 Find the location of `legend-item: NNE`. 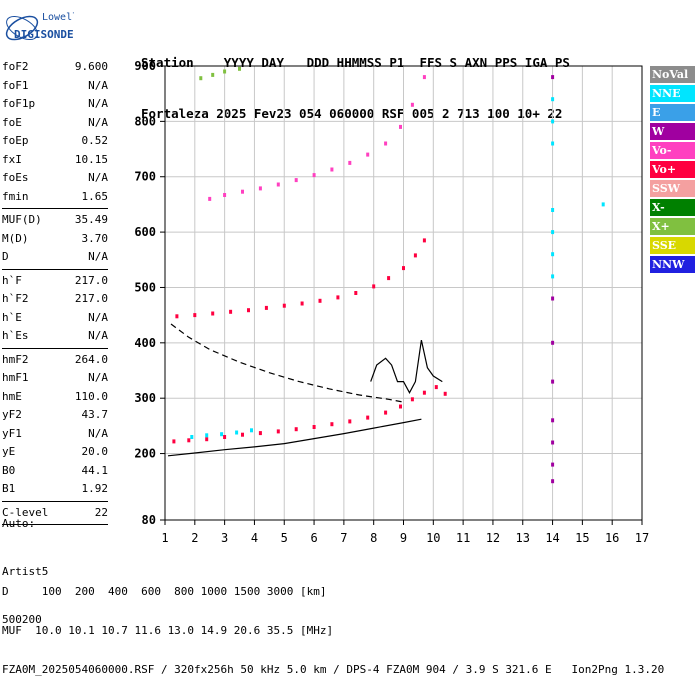

legend-item: NNE is located at coordinates (672, 93).